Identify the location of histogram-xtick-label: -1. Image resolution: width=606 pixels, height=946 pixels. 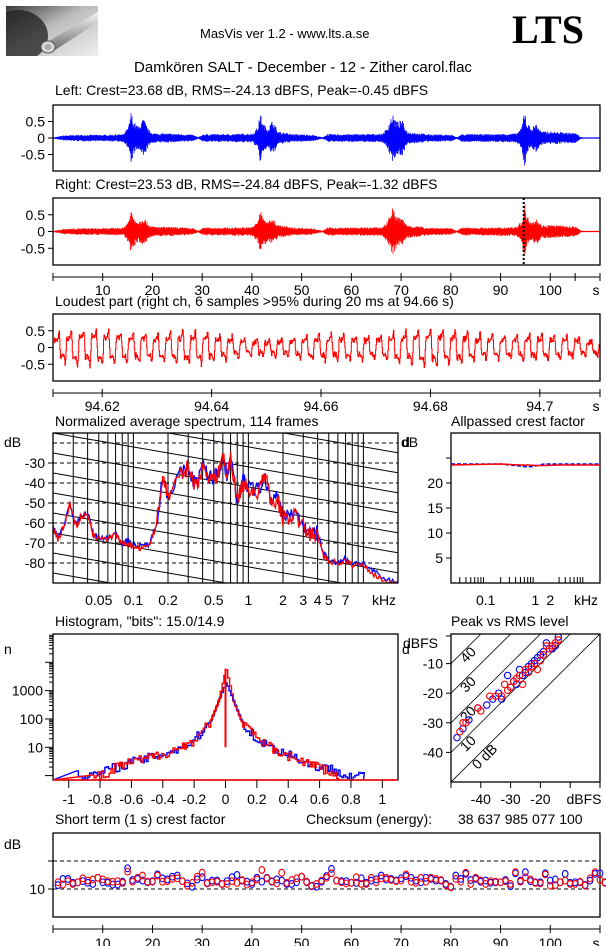
(68, 799).